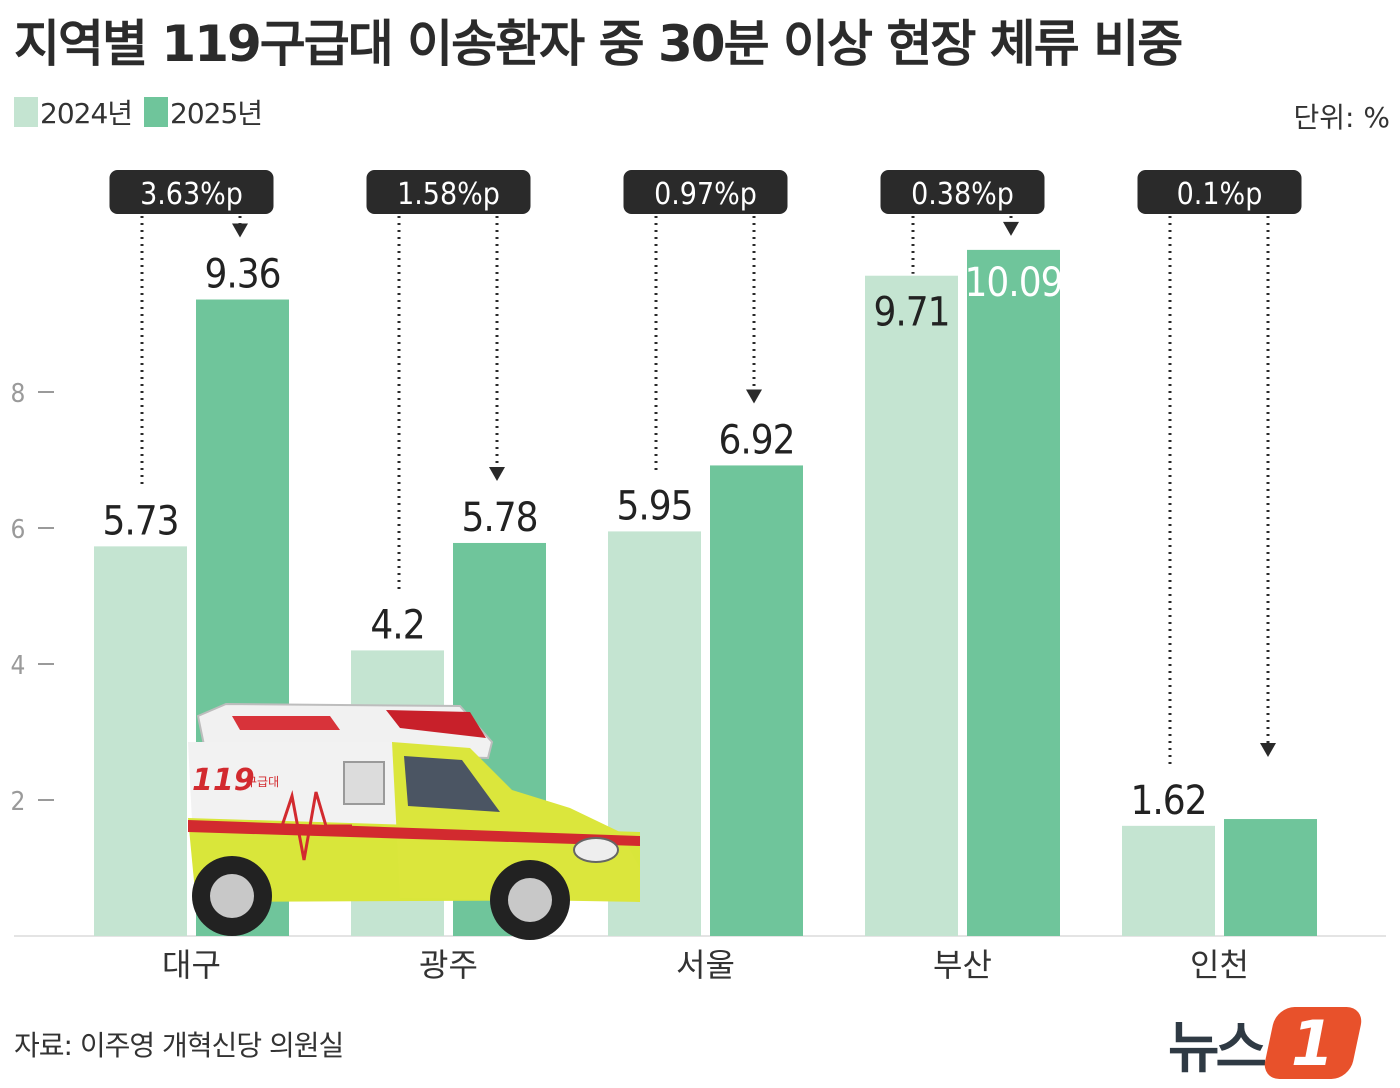 The width and height of the screenshot is (1400, 1088). Describe the element at coordinates (1341, 117) in the screenshot. I see `unit-label: 단위: %` at that location.